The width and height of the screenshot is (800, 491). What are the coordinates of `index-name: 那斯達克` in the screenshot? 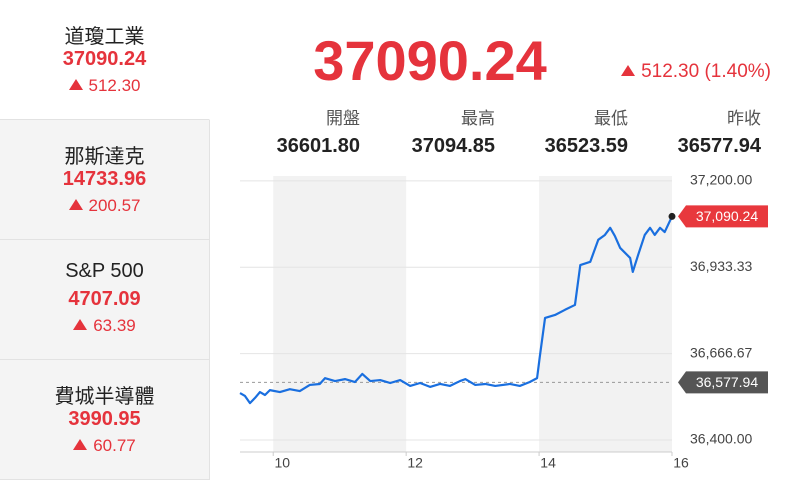 It's located at (104, 157).